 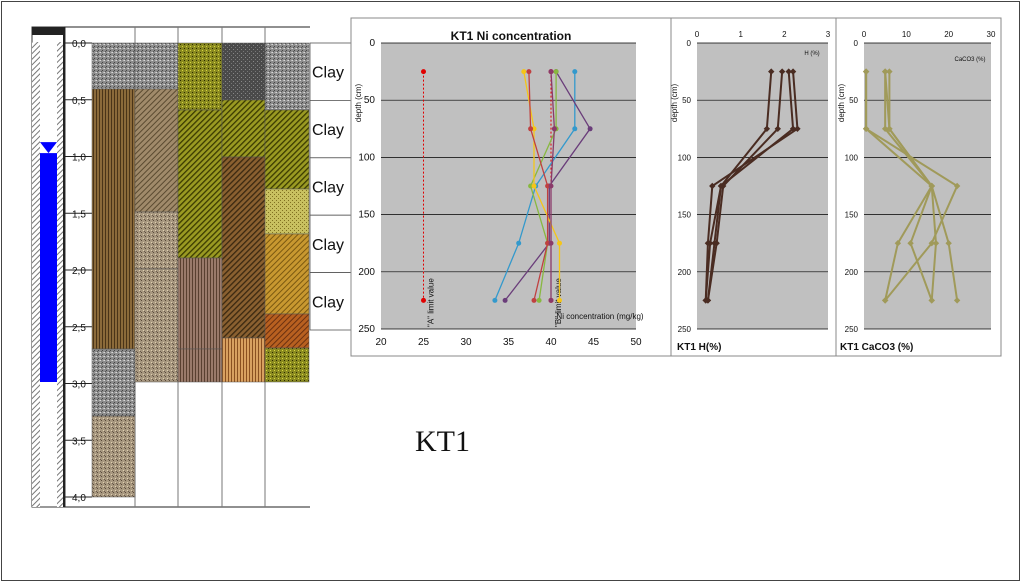 I want to click on chart-title: KT1 Ni concentration, so click(x=511, y=36).